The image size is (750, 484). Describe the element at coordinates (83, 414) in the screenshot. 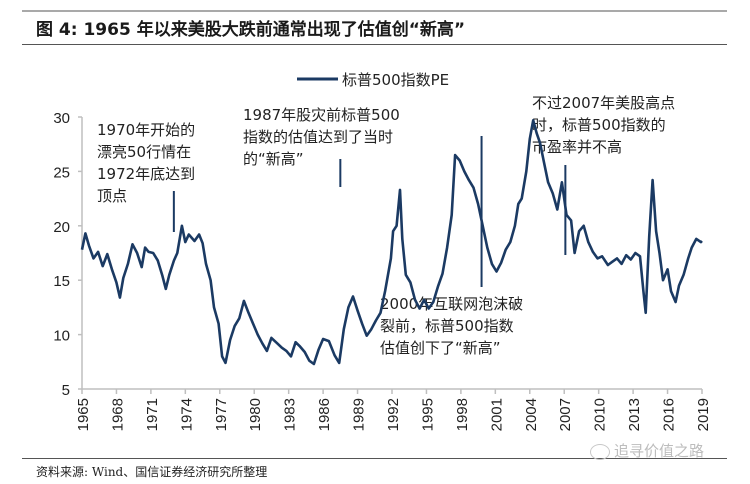

I see `x-tick-label: 1965` at that location.